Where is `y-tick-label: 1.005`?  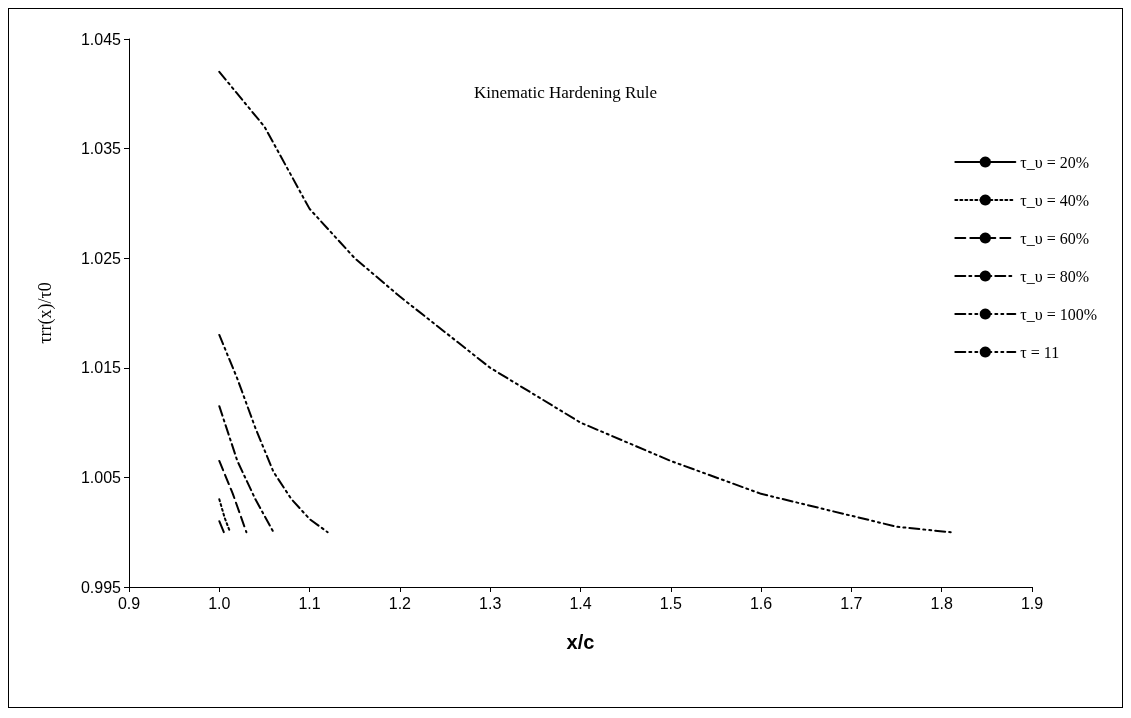 y-tick-label: 1.005 is located at coordinates (101, 477).